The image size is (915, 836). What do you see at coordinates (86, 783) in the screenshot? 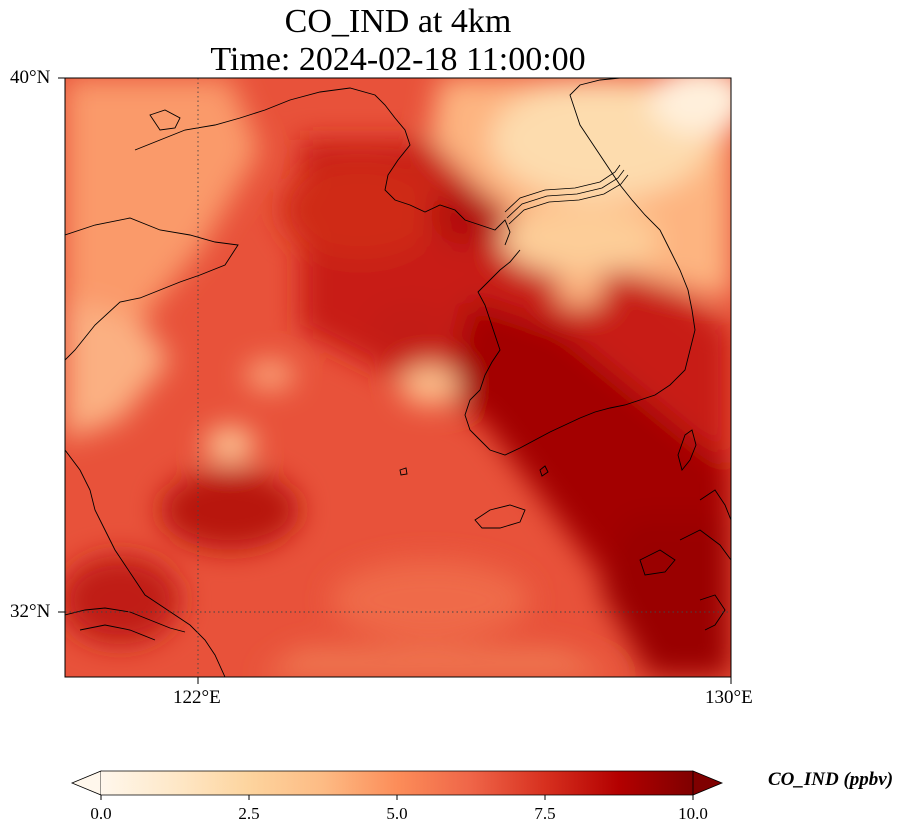
I see `colorbar-extend-low` at bounding box center [86, 783].